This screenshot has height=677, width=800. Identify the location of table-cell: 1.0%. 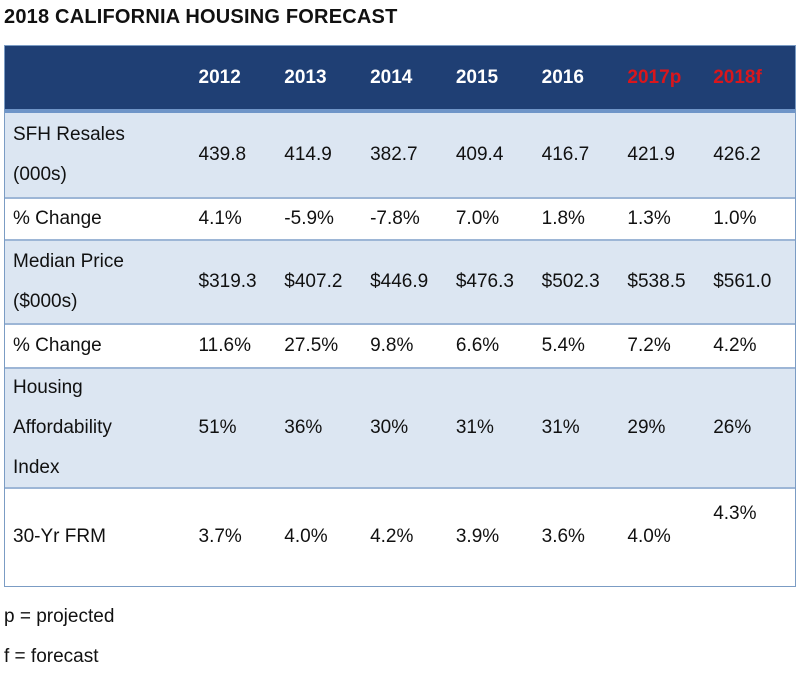
(735, 218).